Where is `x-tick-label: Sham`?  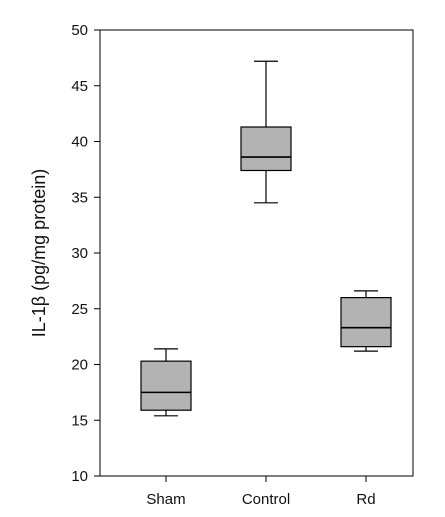
x-tick-label: Sham is located at coordinates (165, 499).